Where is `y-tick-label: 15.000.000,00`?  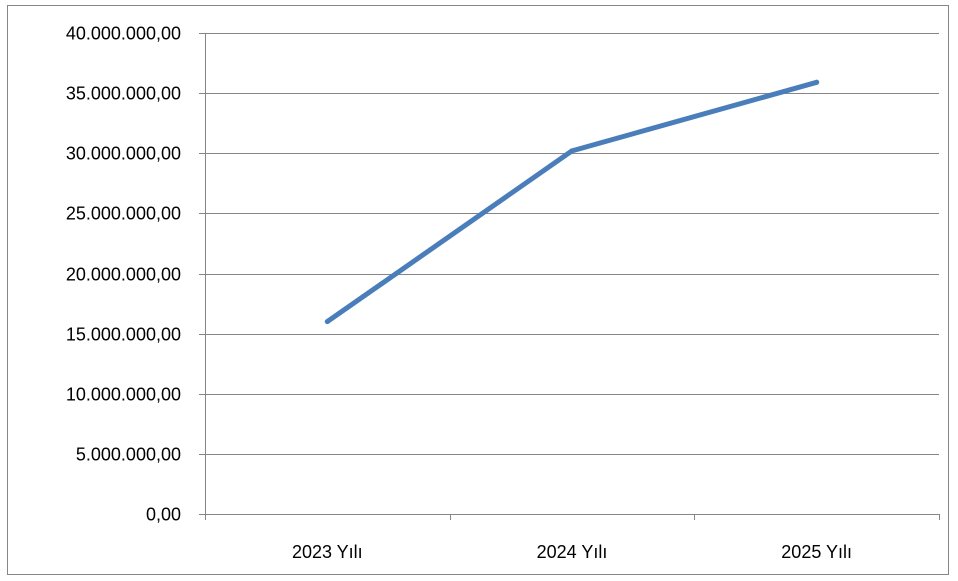
y-tick-label: 15.000.000,00 is located at coordinates (123, 335).